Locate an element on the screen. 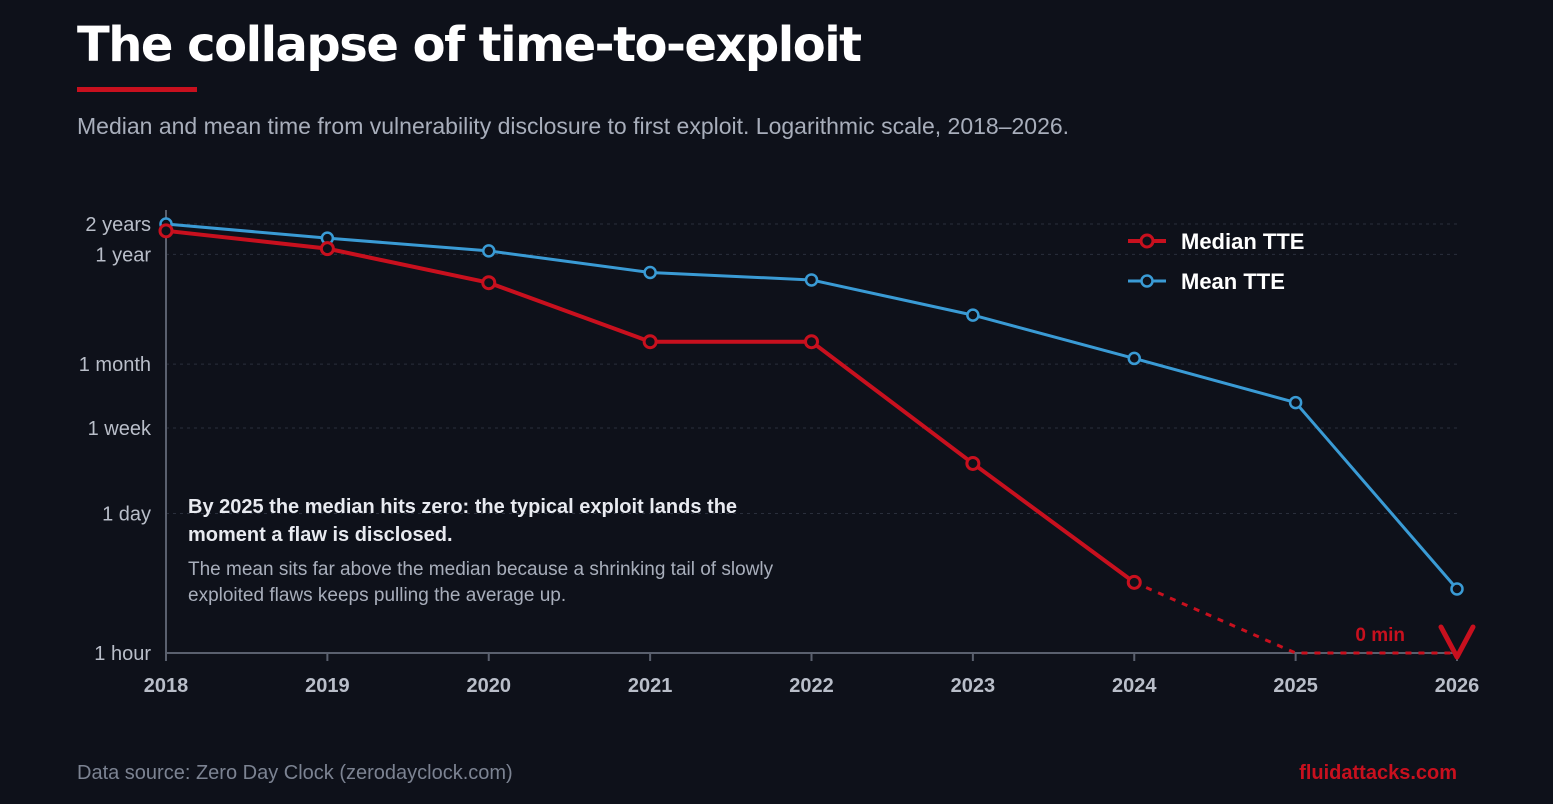 Image resolution: width=1553 pixels, height=804 pixels. x-tick-label: 2025 is located at coordinates (1295, 686).